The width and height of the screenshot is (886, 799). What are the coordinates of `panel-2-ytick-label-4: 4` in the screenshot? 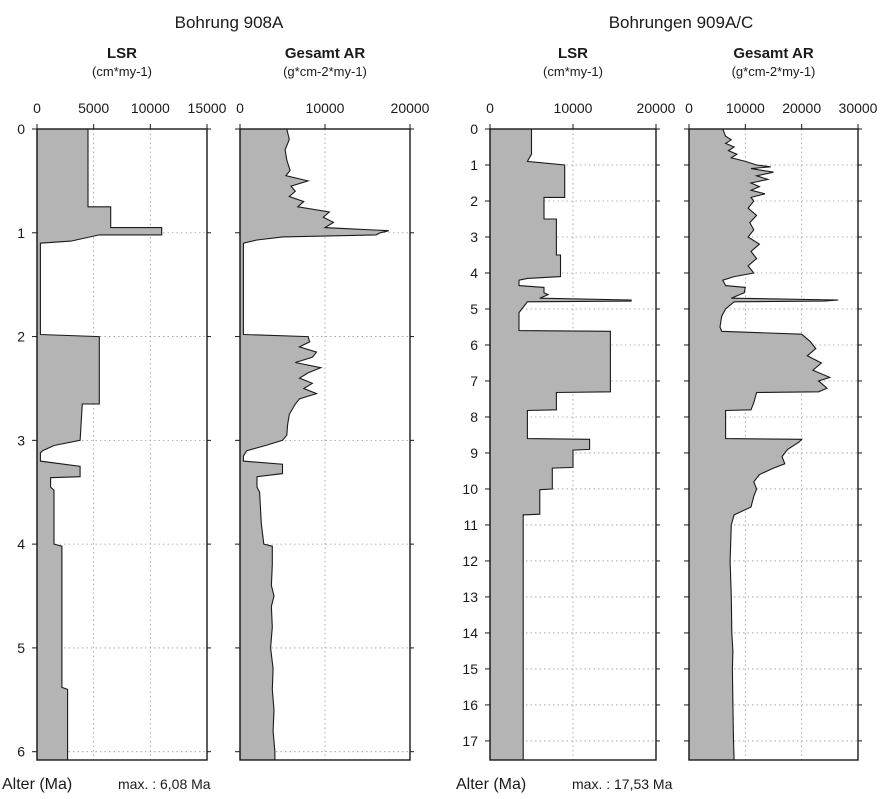 It's located at (474, 273).